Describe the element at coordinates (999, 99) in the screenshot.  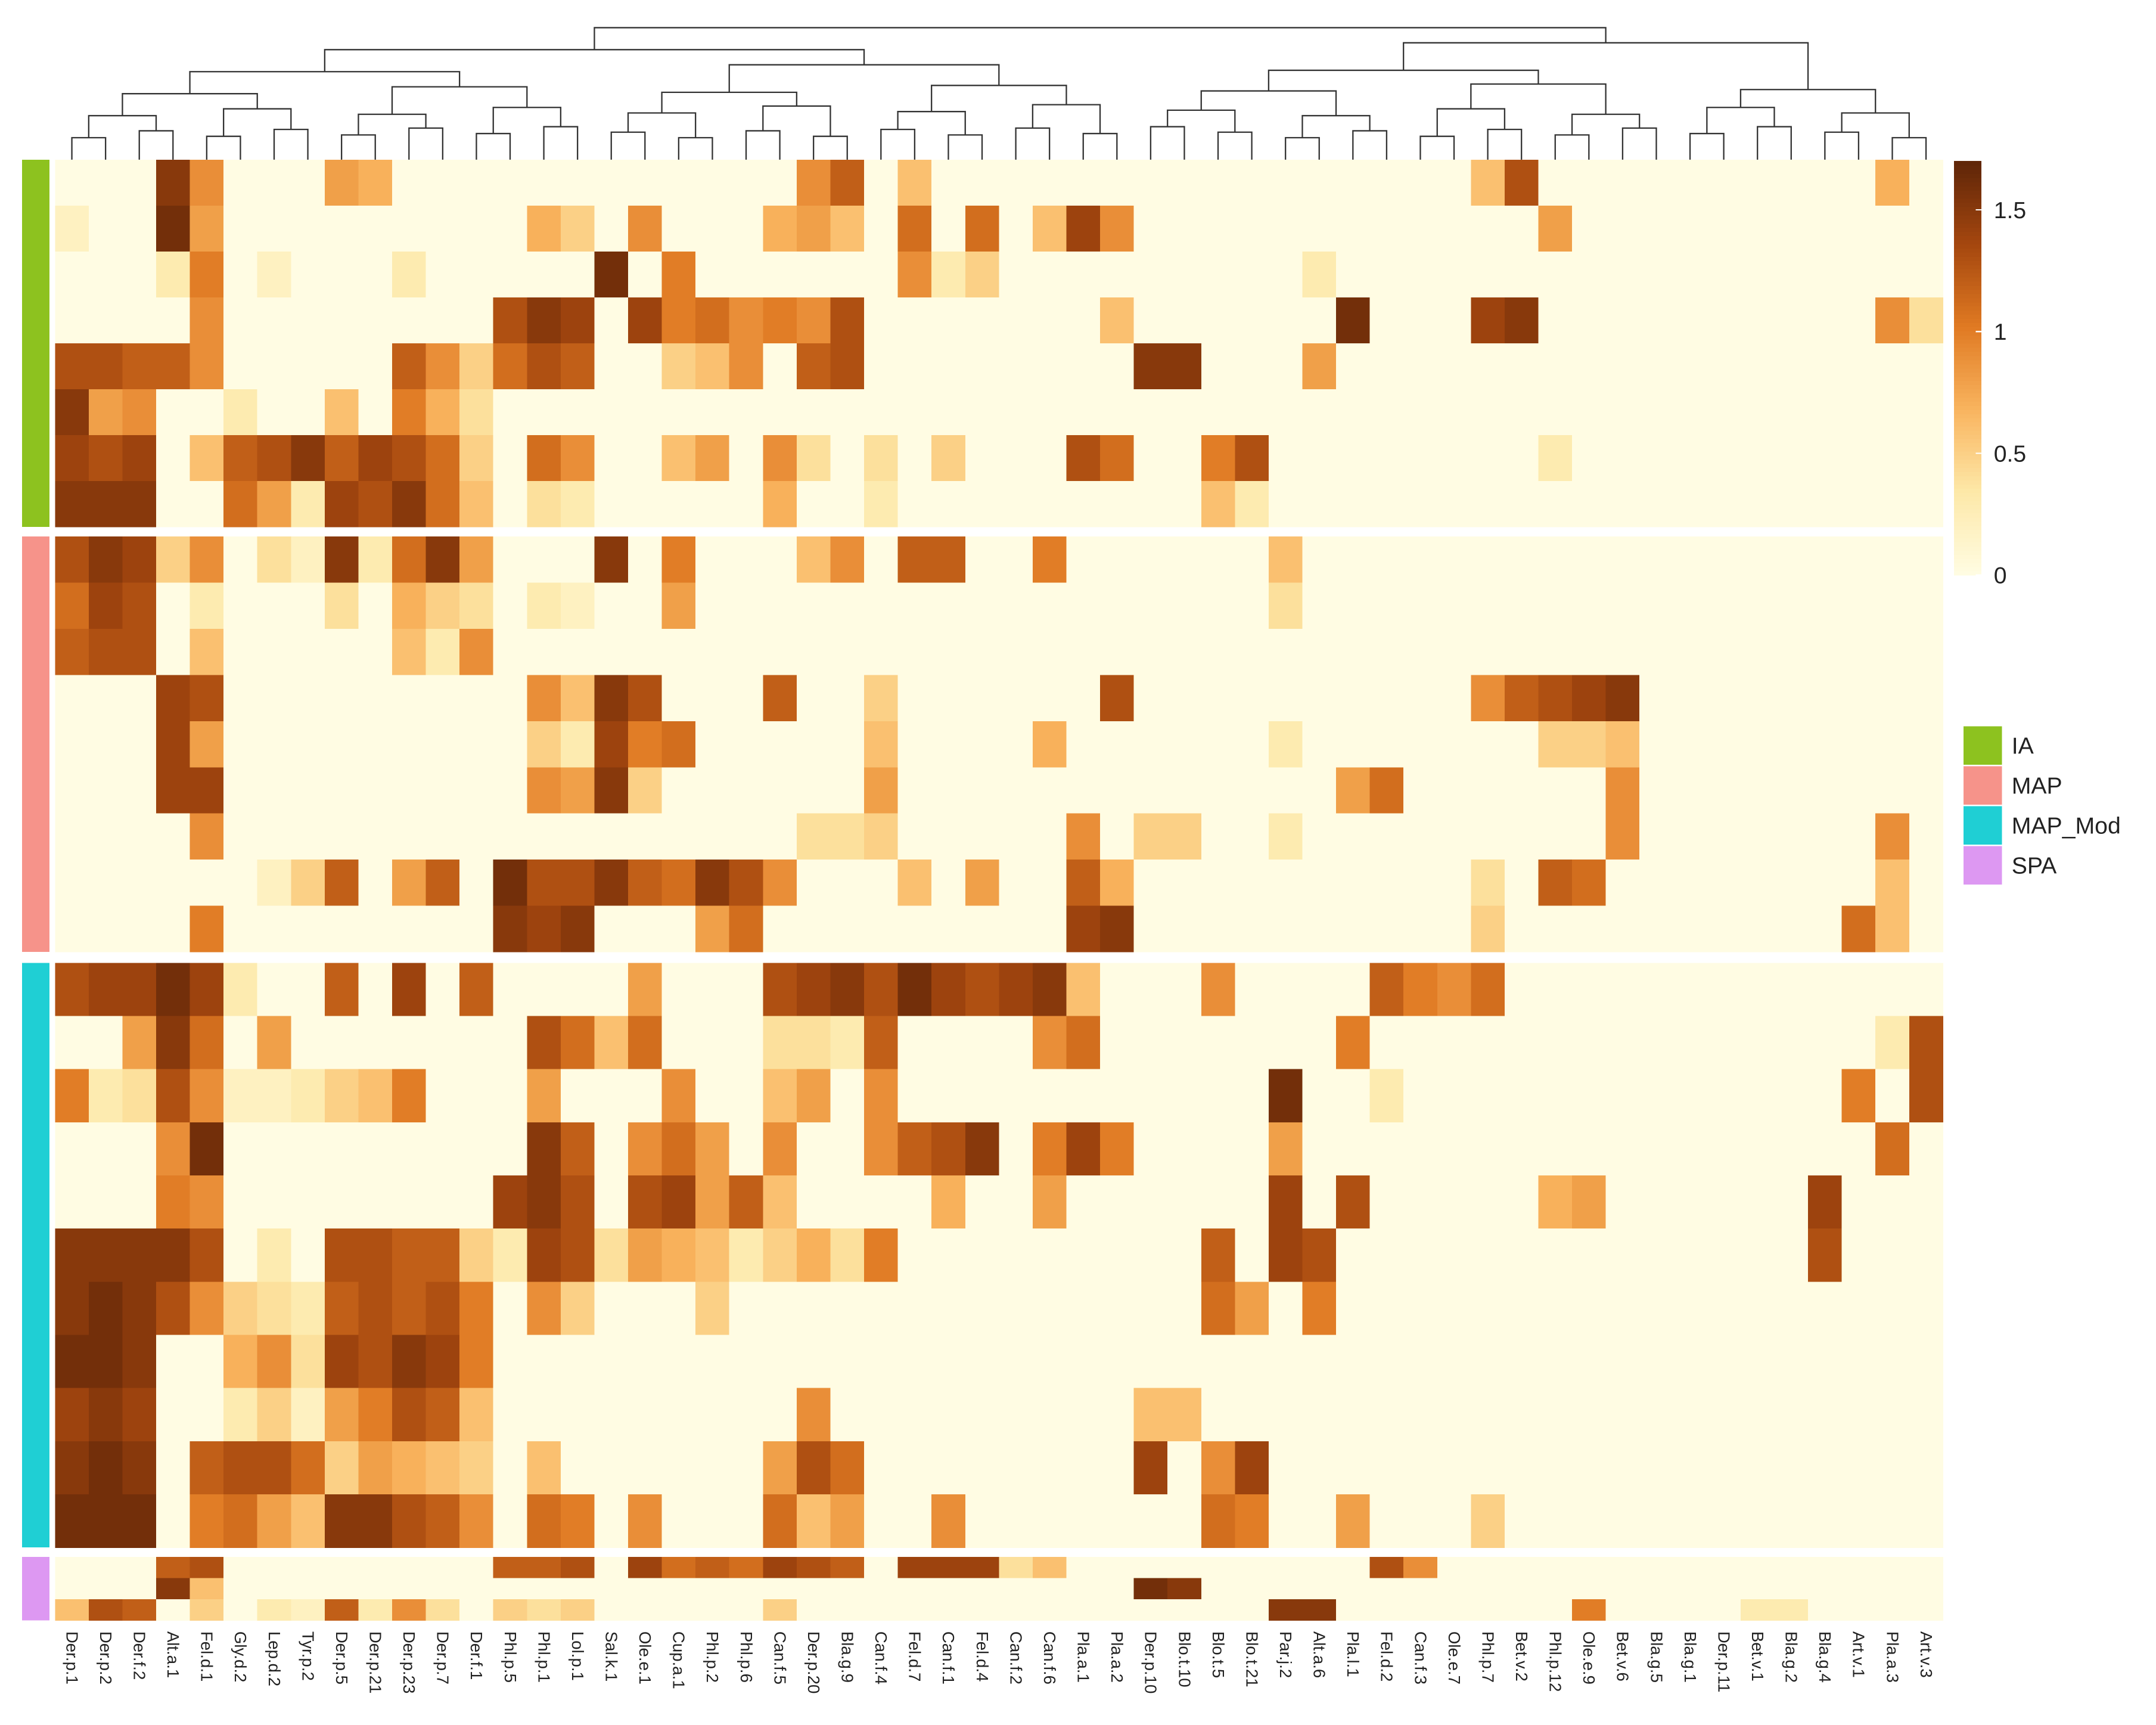
I see `dendrogram-branch` at that location.